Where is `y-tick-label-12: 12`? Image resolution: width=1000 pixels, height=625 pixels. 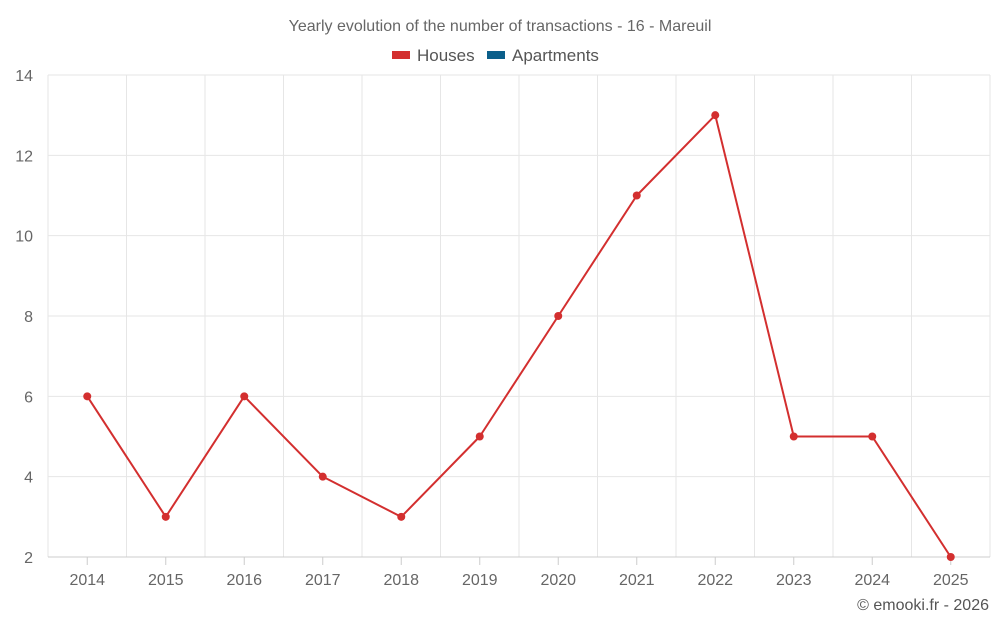
y-tick-label-12: 12 is located at coordinates (24, 156).